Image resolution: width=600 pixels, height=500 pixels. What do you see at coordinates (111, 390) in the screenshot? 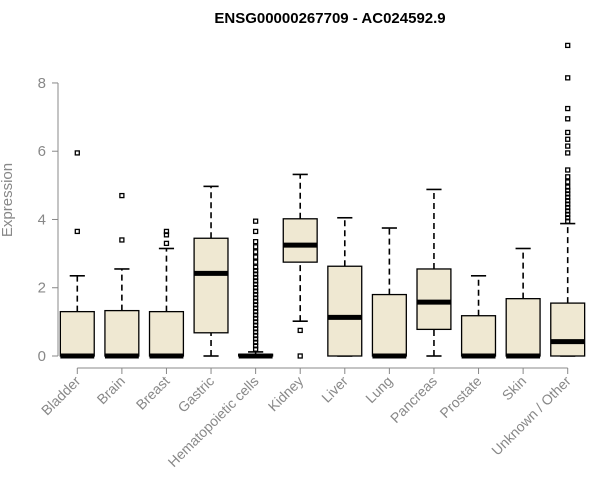
I see `x-tick-label: Brain` at bounding box center [111, 390].